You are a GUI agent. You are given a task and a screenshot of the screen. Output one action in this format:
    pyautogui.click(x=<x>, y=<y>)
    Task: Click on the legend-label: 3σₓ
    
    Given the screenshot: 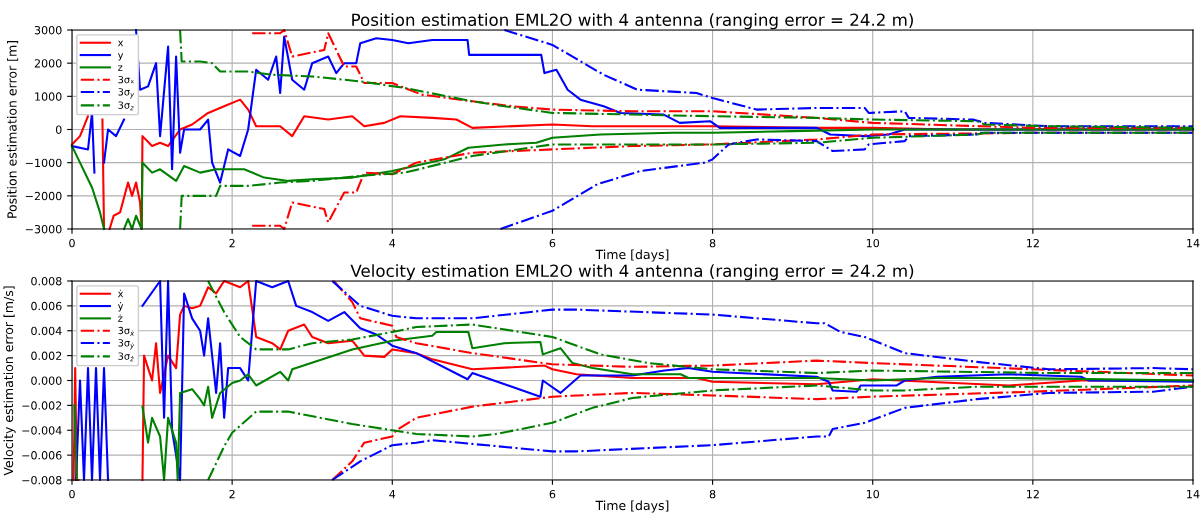 What is the action you would take?
    pyautogui.click(x=126, y=79)
    